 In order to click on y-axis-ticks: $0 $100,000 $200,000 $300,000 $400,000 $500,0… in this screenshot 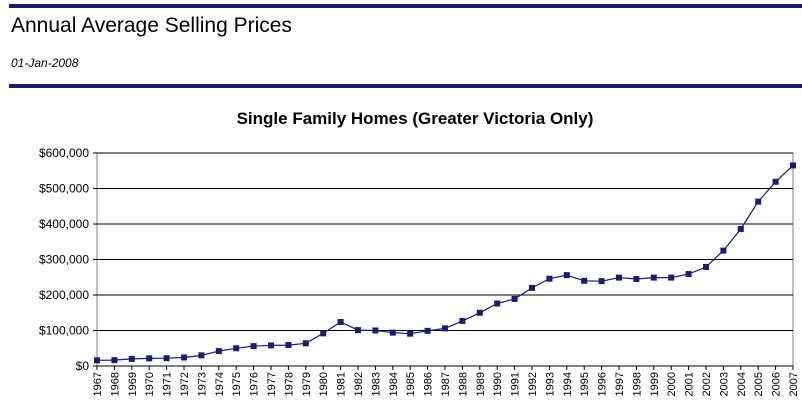, I will do `click(68, 259)`.